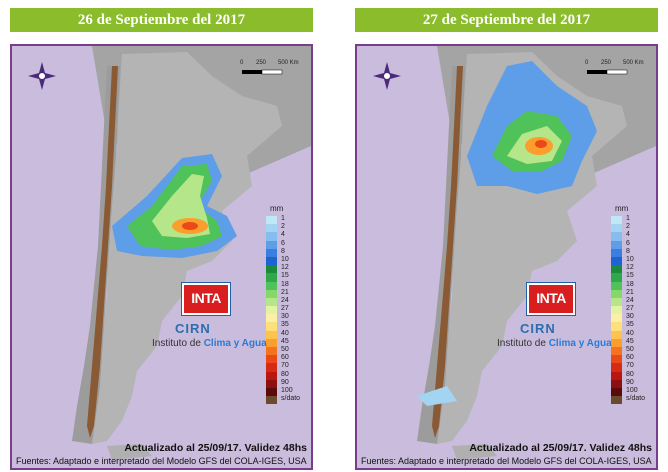 This screenshot has width=668, height=472. I want to click on legend-row-nodata: s/dato, so click(286, 400).